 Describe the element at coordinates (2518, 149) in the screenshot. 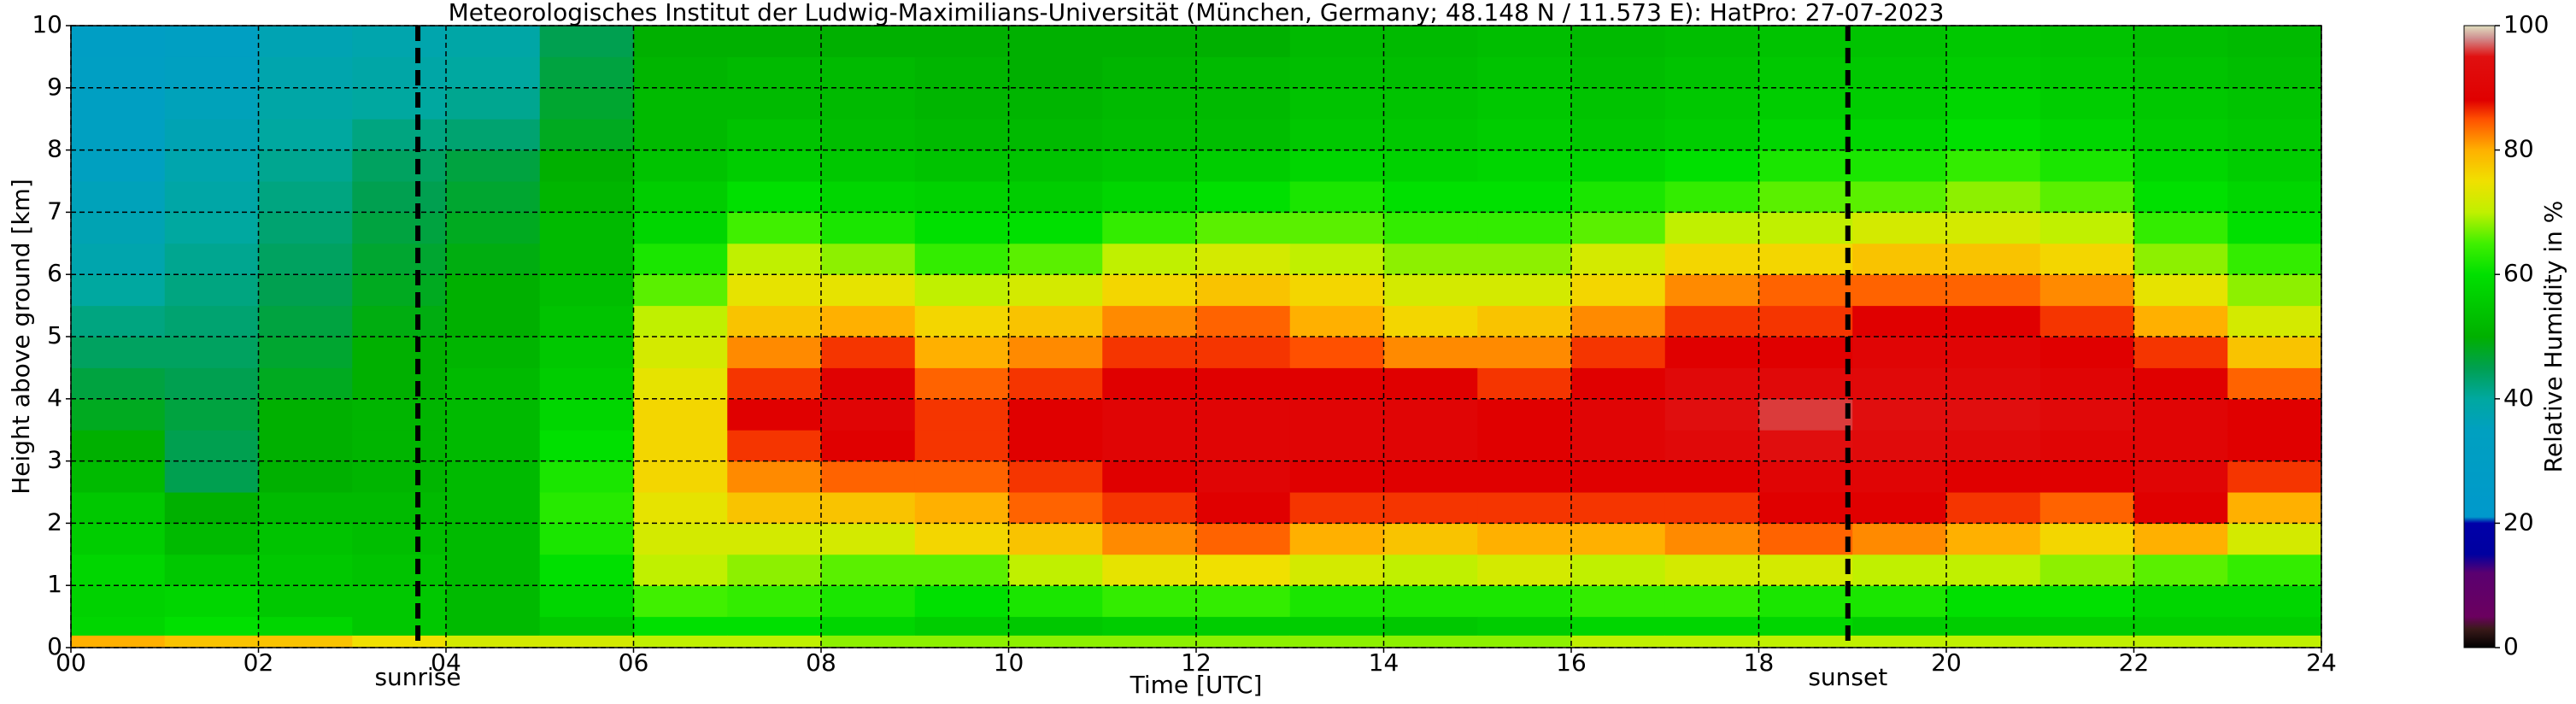

I see `colorbar-tick-label: 80` at that location.